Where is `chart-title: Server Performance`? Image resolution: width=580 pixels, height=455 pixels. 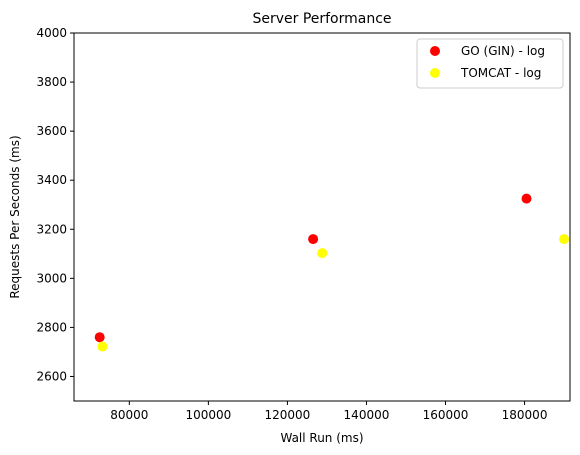
chart-title: Server Performance is located at coordinates (321, 19).